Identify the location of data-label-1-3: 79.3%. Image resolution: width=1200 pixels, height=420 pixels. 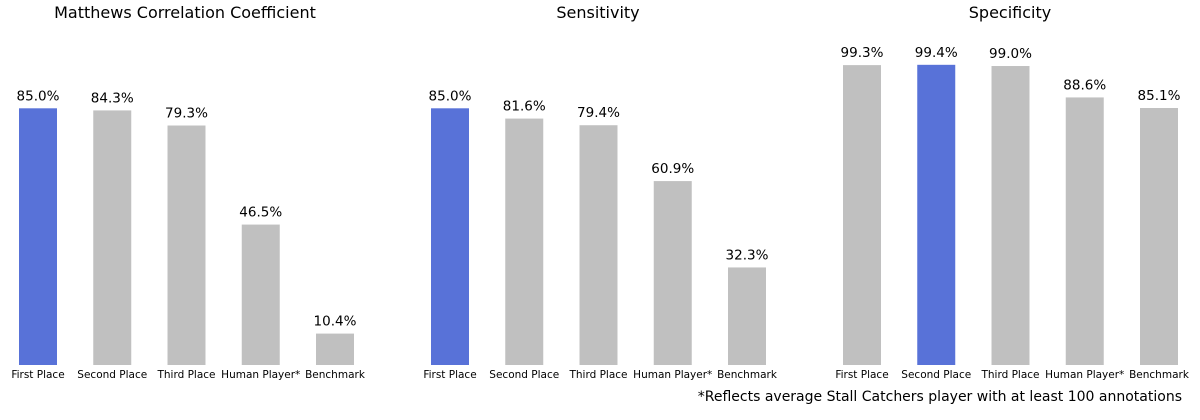
(186, 114).